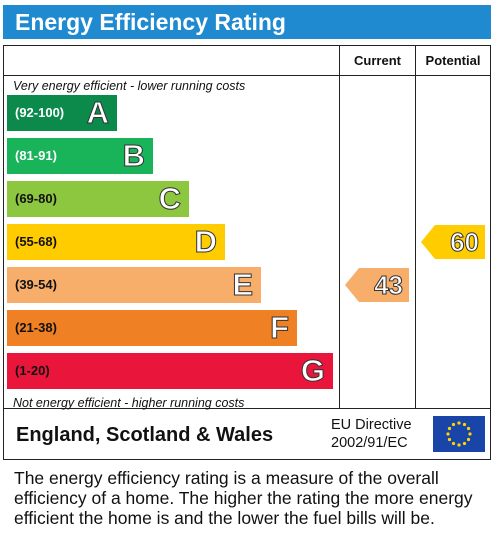 This screenshot has width=494, height=550. What do you see at coordinates (247, 75) in the screenshot?
I see `header-divider` at bounding box center [247, 75].